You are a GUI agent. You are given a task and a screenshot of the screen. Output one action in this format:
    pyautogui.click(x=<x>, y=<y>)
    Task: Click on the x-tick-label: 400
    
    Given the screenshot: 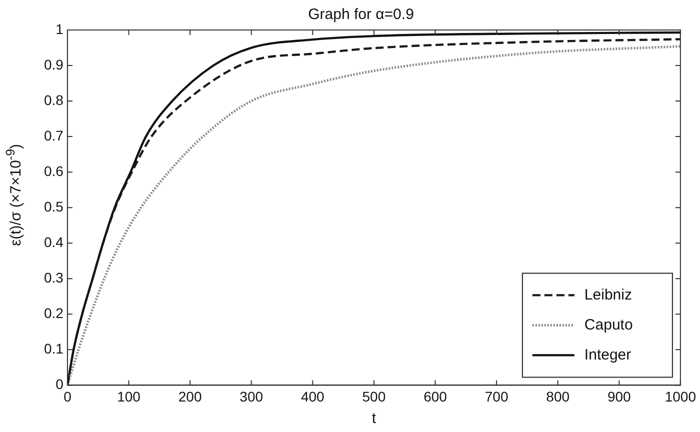 What is the action you would take?
    pyautogui.click(x=312, y=396)
    